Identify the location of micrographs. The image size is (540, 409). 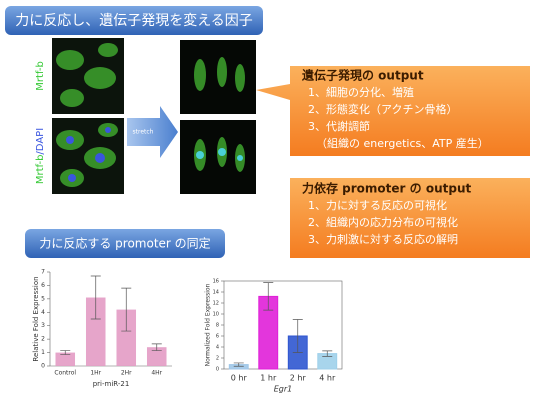
(154, 116).